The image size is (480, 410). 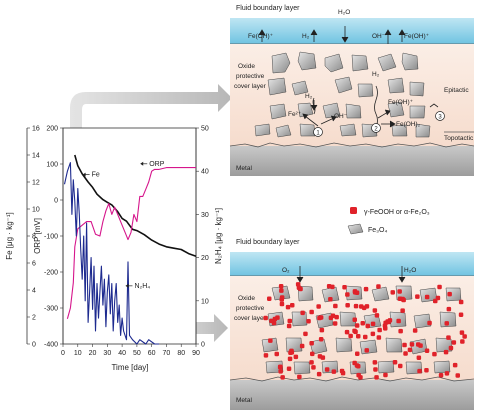 What do you see at coordinates (353, 210) in the screenshot?
I see `legend-red-swatch` at bounding box center [353, 210].